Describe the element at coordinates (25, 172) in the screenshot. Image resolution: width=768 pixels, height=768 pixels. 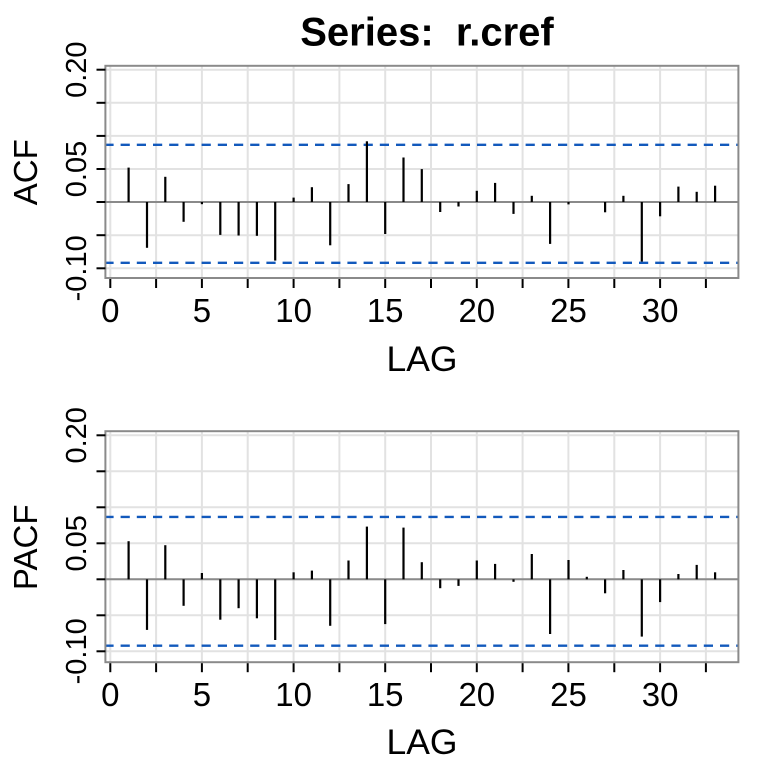
I see `svg-text: ACF` at that location.